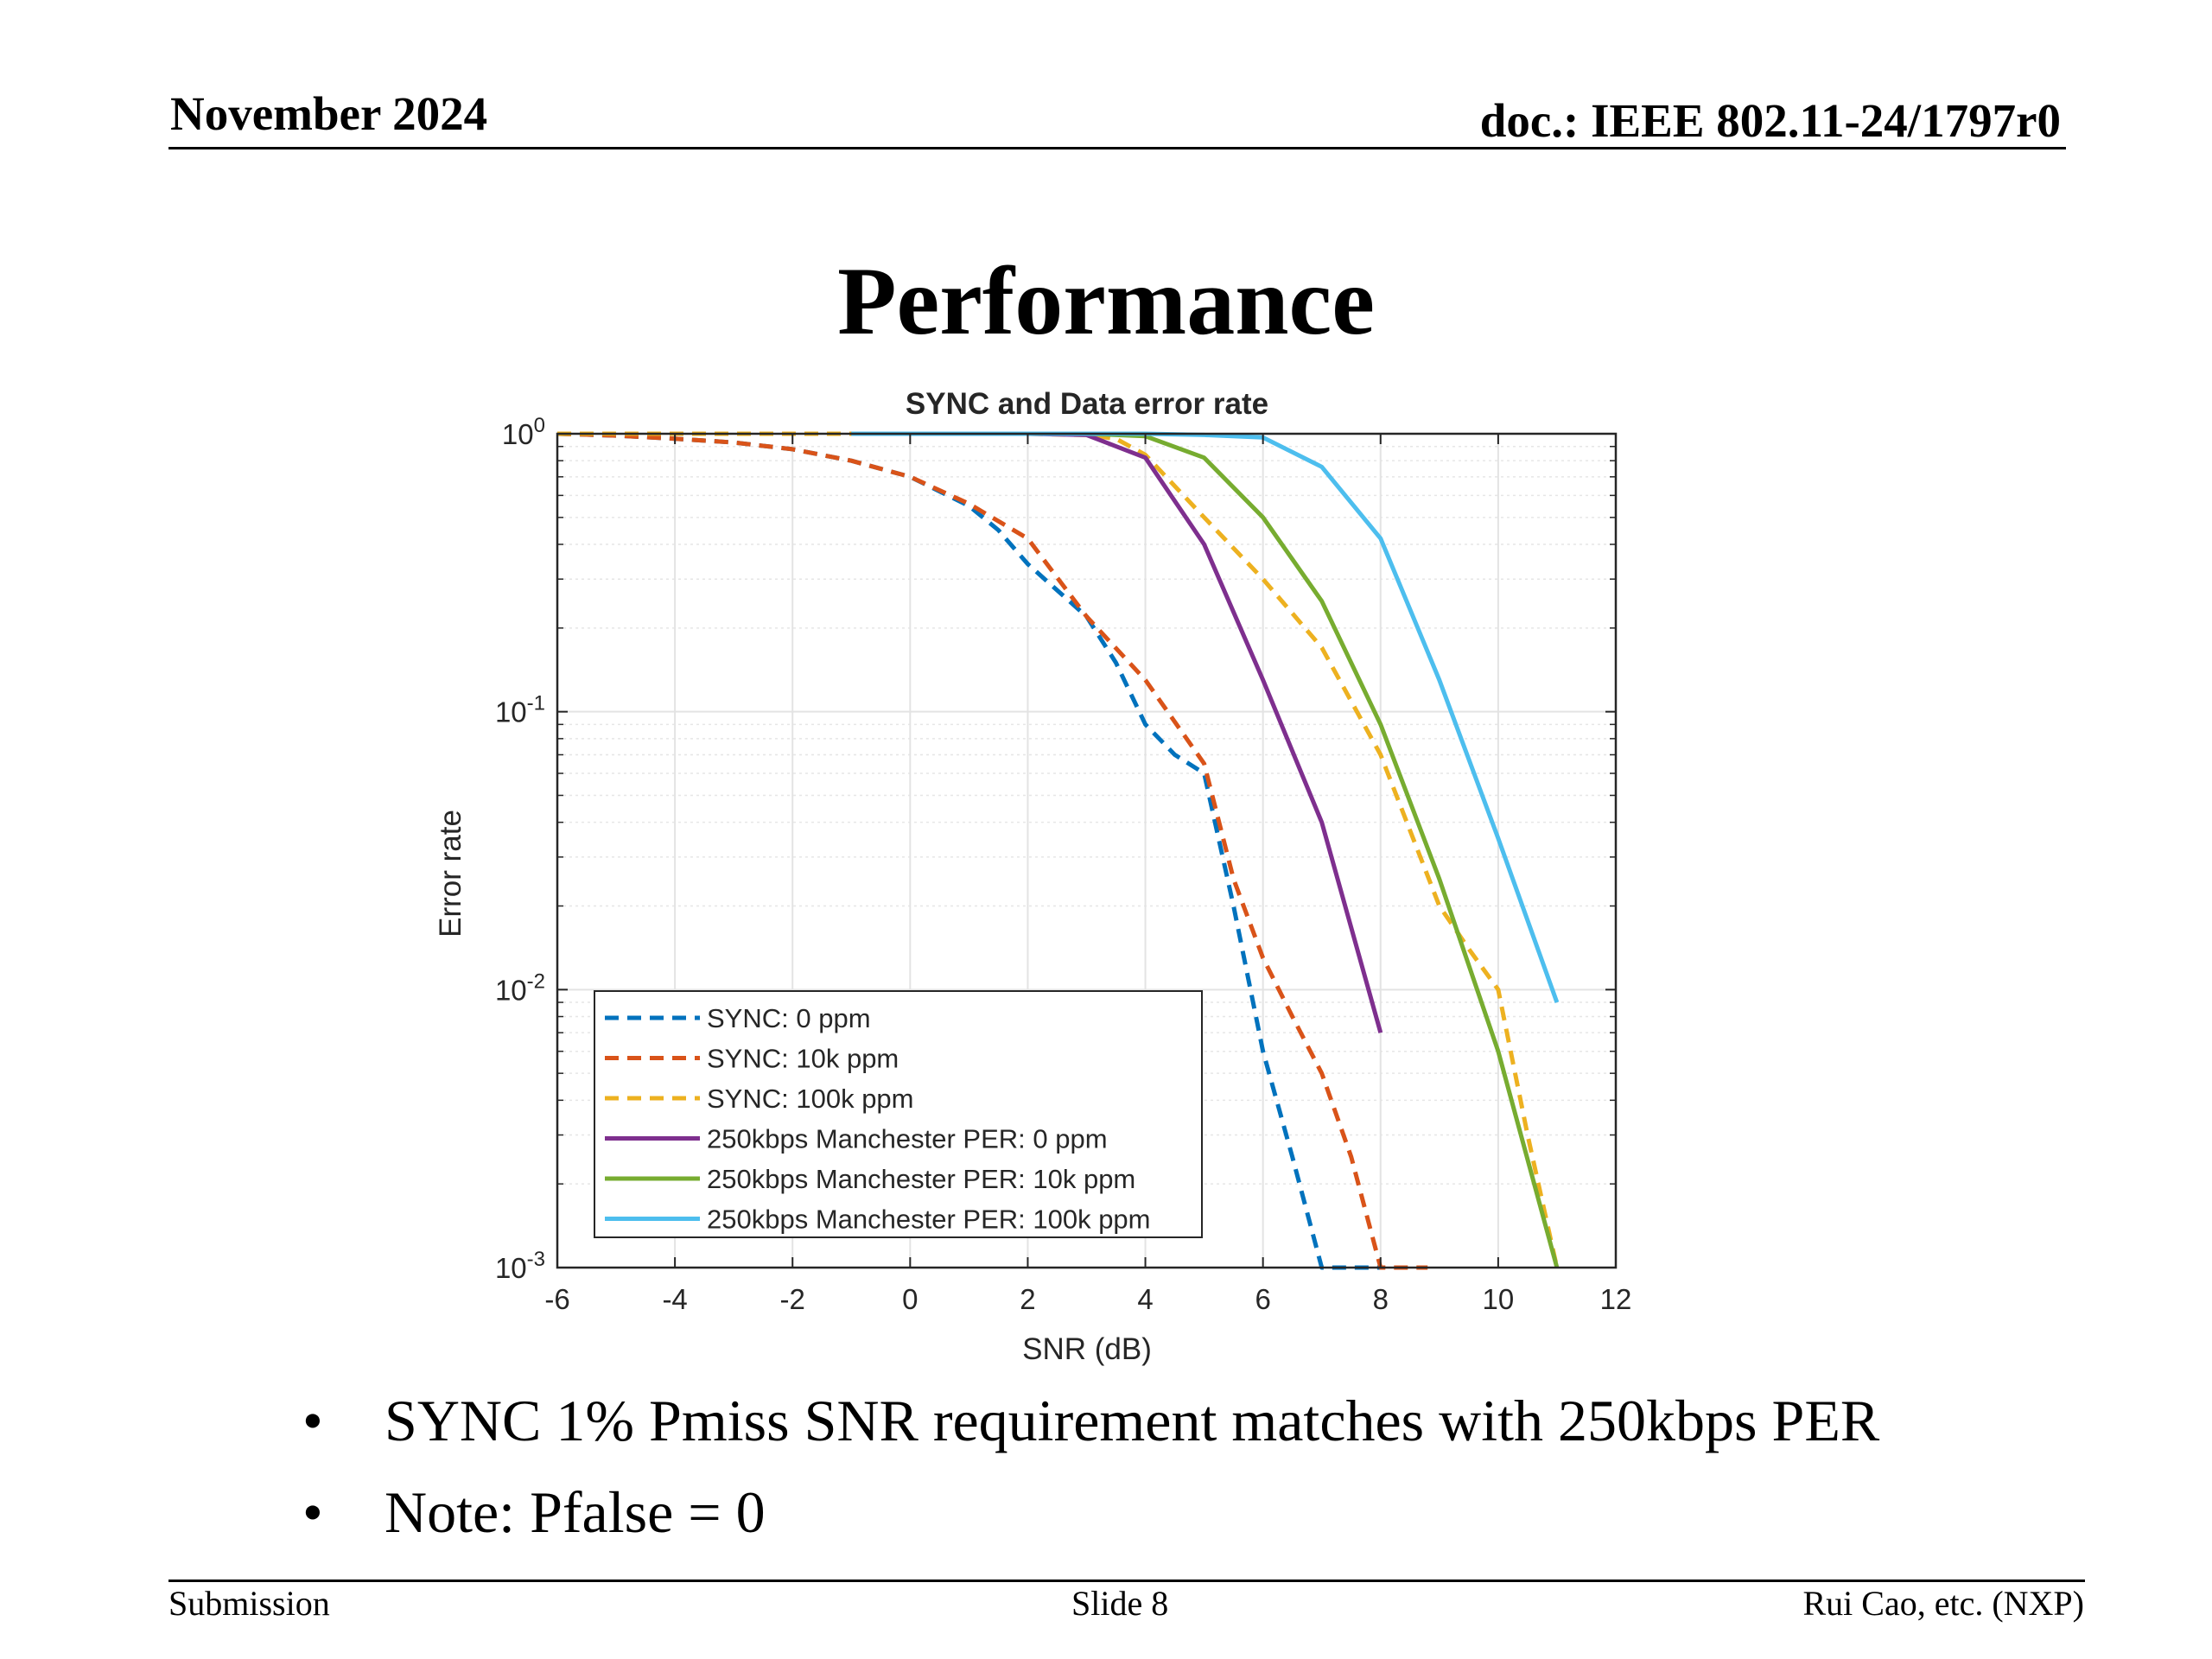  Describe the element at coordinates (1770, 120) in the screenshot. I see `header-doc-id: doc.: IEEE 802.11-24/1797r0` at that location.